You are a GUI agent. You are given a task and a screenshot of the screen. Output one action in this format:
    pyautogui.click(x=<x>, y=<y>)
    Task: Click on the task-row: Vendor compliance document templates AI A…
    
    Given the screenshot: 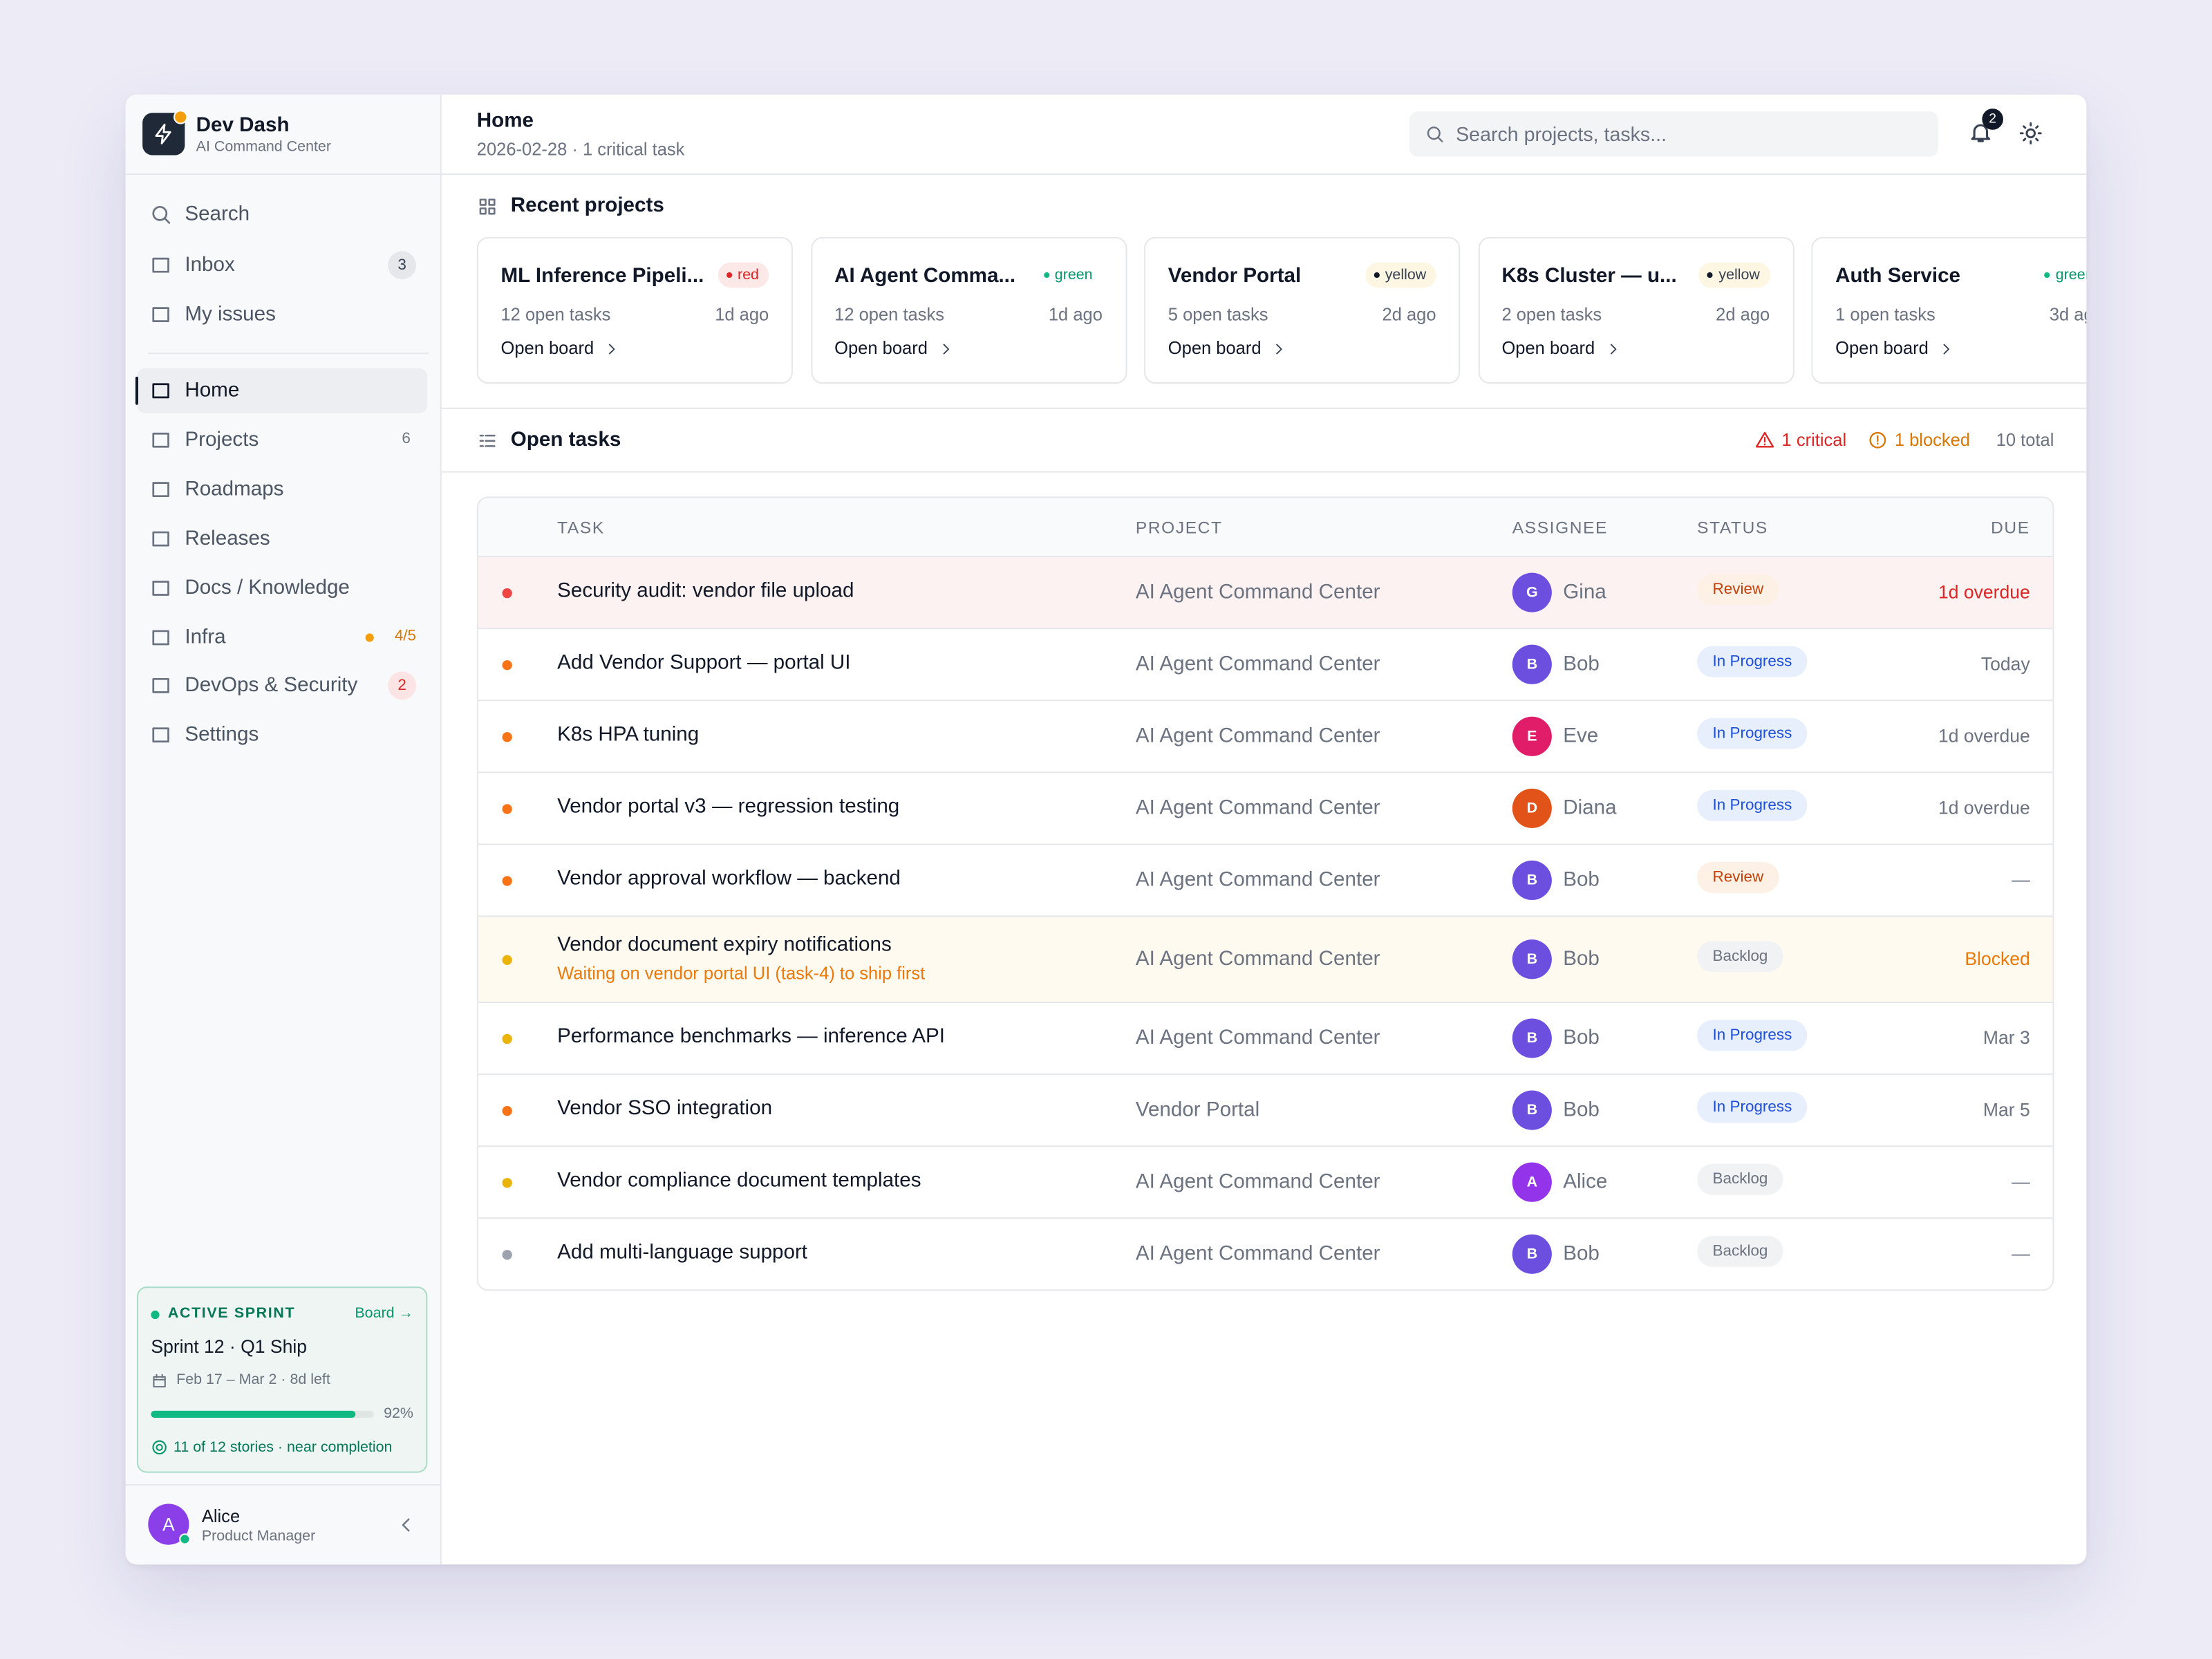 What is the action you would take?
    pyautogui.click(x=1265, y=1181)
    